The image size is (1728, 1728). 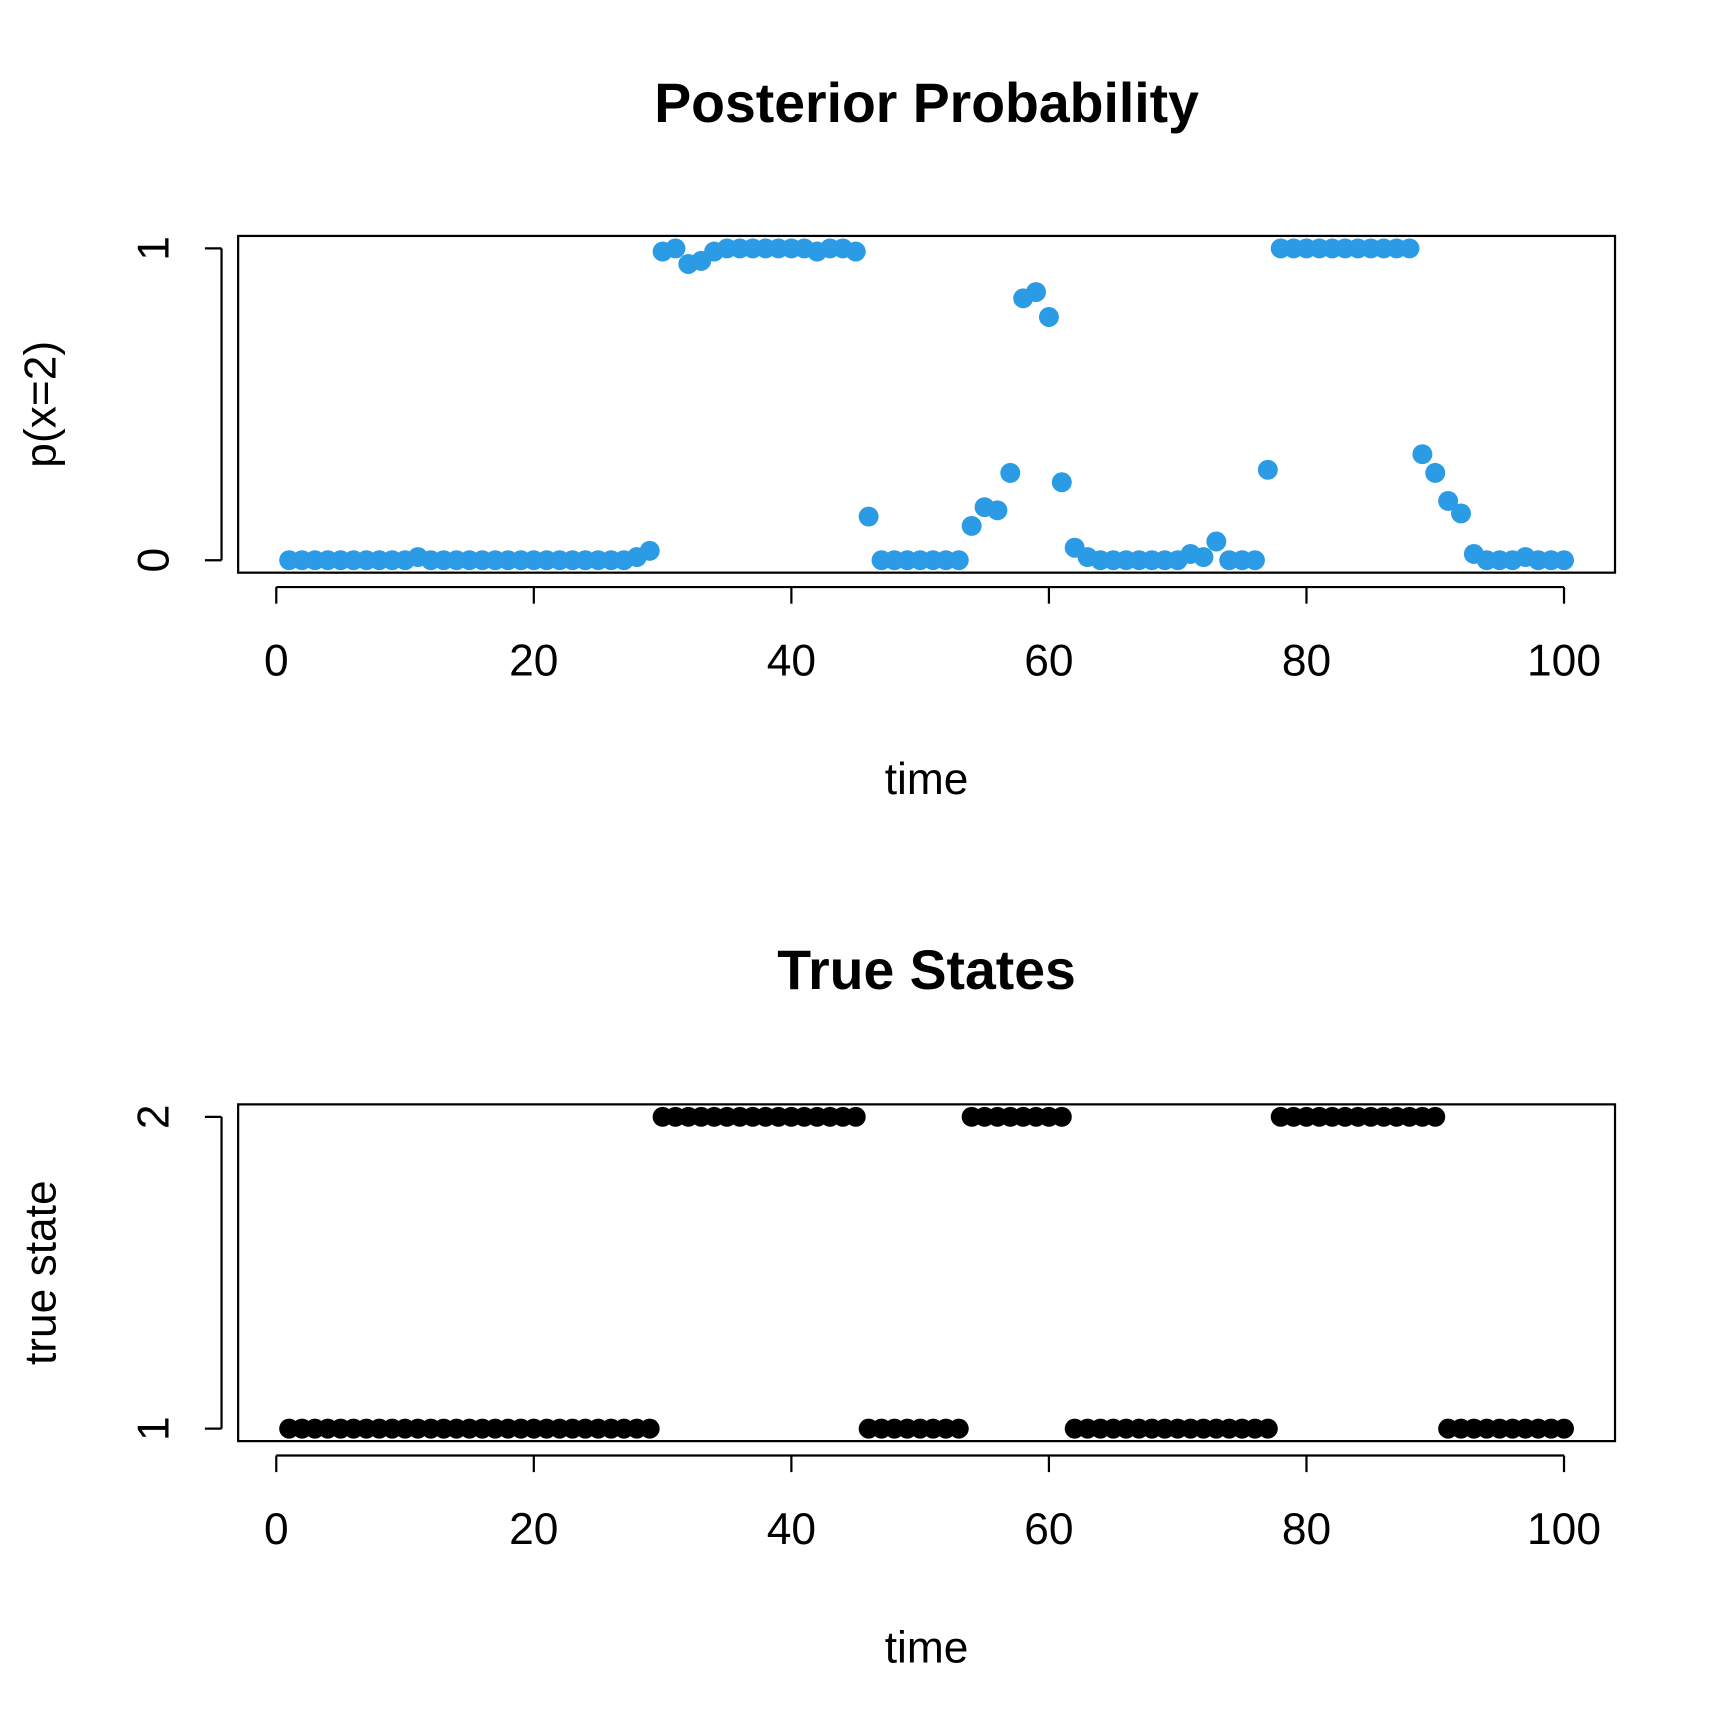 I want to click on chart-title: Posterior Probability, so click(x=926, y=103).